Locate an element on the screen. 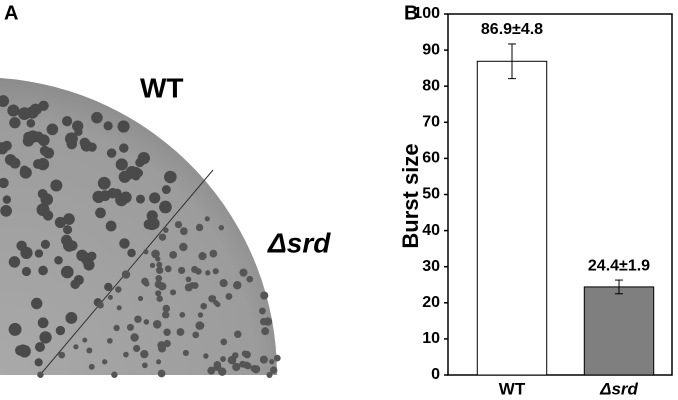 The height and width of the screenshot is (400, 678). error-bar is located at coordinates (512, 61).